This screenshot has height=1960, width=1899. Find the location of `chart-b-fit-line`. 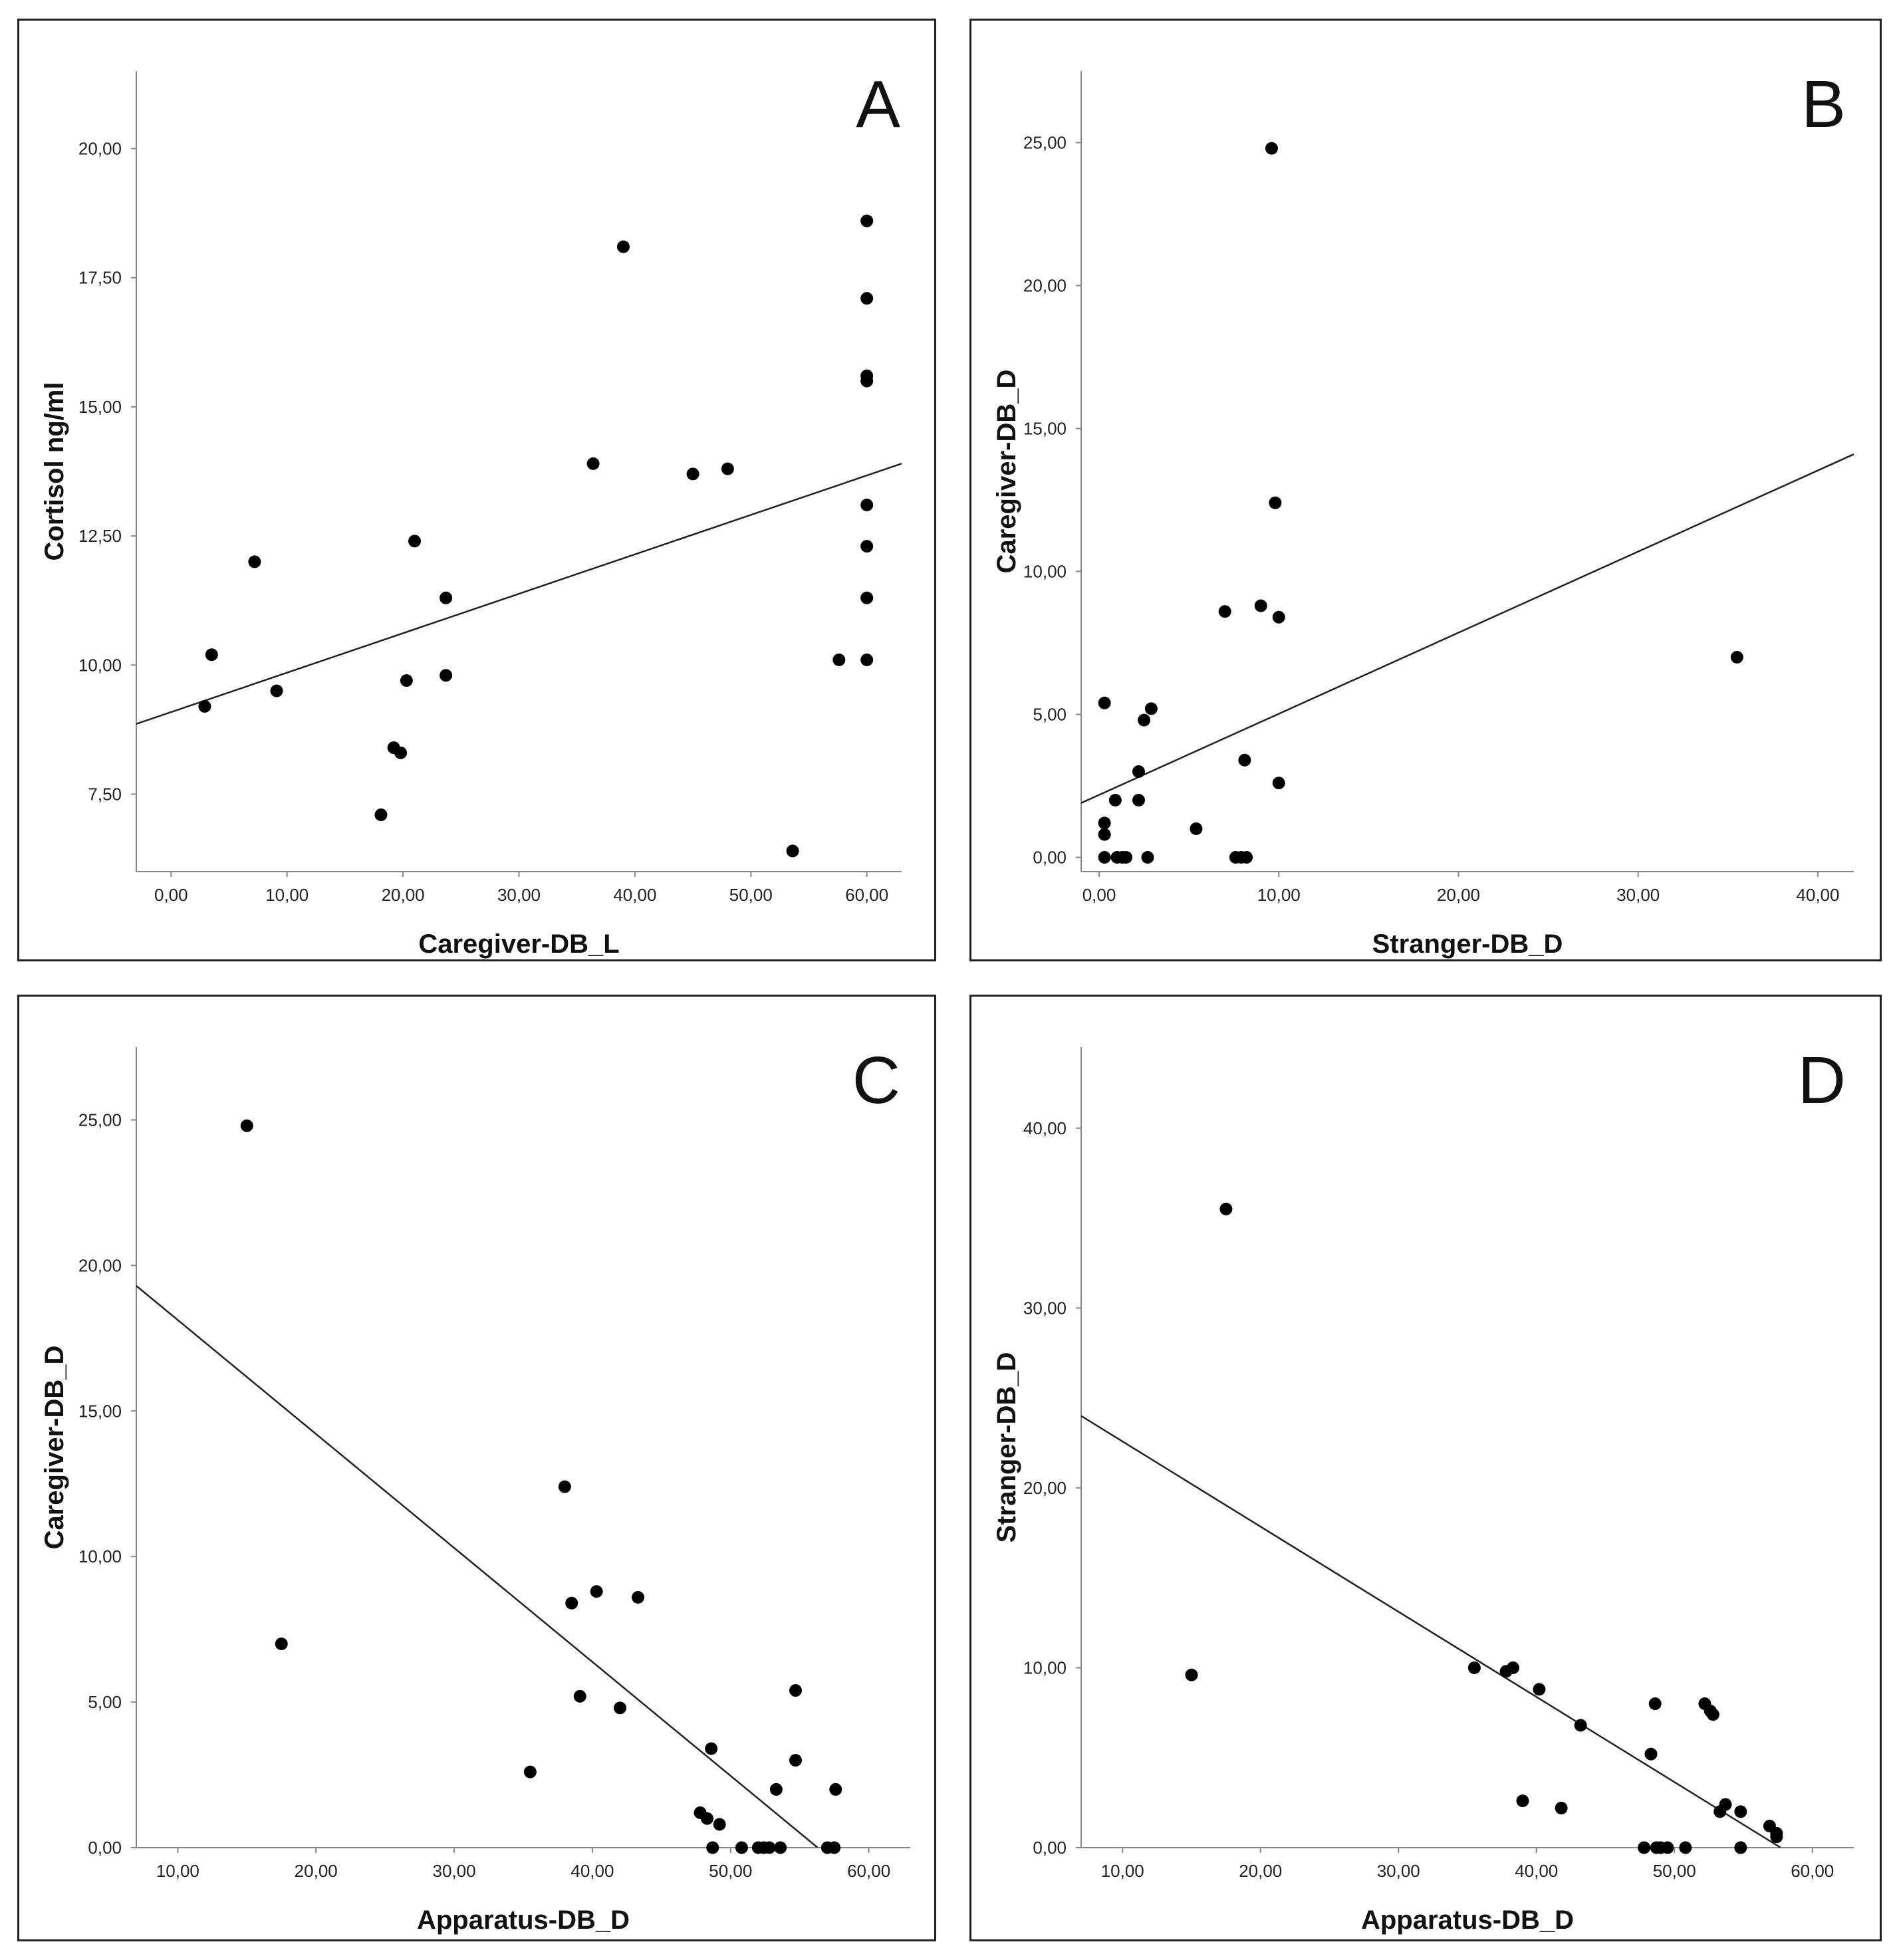

chart-b-fit-line is located at coordinates (1467, 628).